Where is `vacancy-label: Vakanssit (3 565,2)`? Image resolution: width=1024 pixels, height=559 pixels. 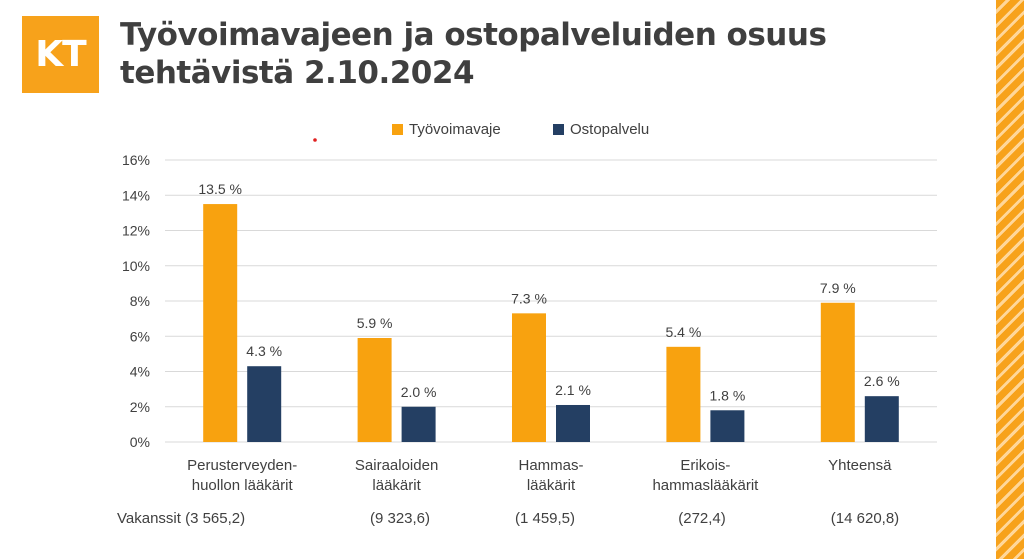
vacancy-label: Vakanssit (3 565,2) is located at coordinates (181, 518).